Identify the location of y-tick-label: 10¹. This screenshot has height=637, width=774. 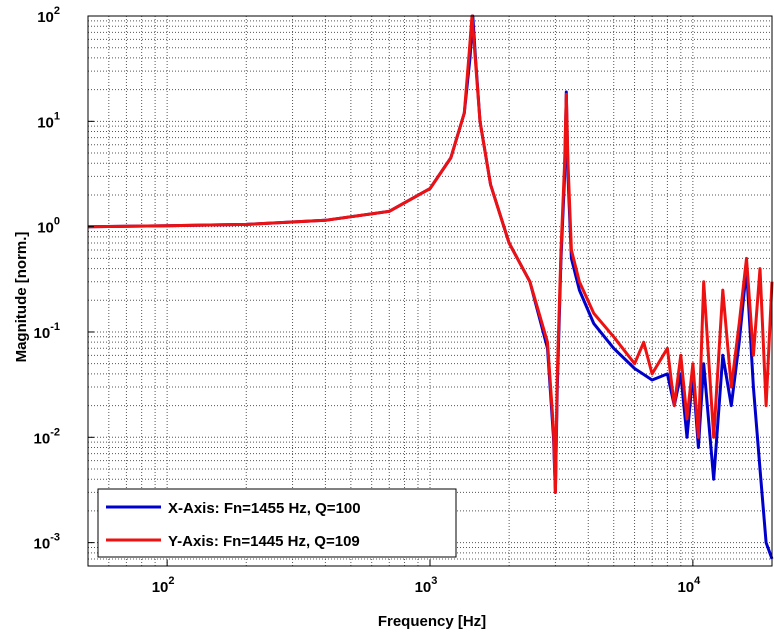
(48, 120).